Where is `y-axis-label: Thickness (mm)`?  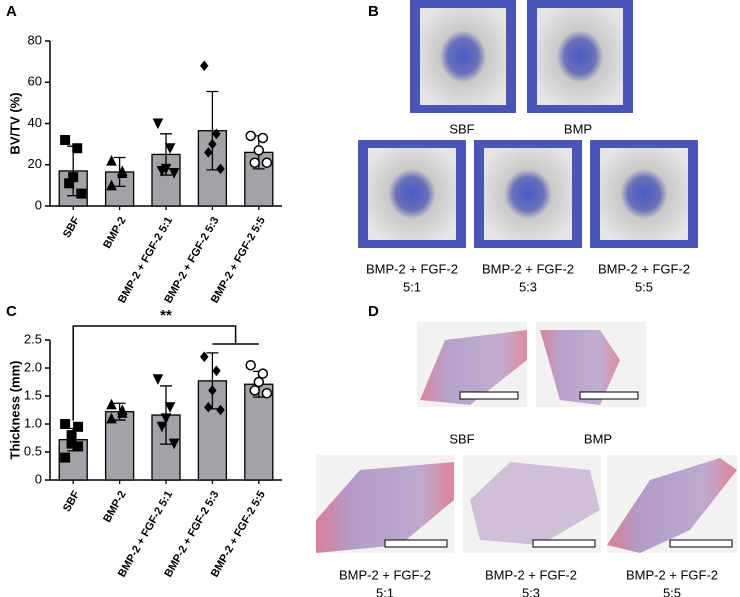
y-axis-label: Thickness (mm) is located at coordinates (14, 410).